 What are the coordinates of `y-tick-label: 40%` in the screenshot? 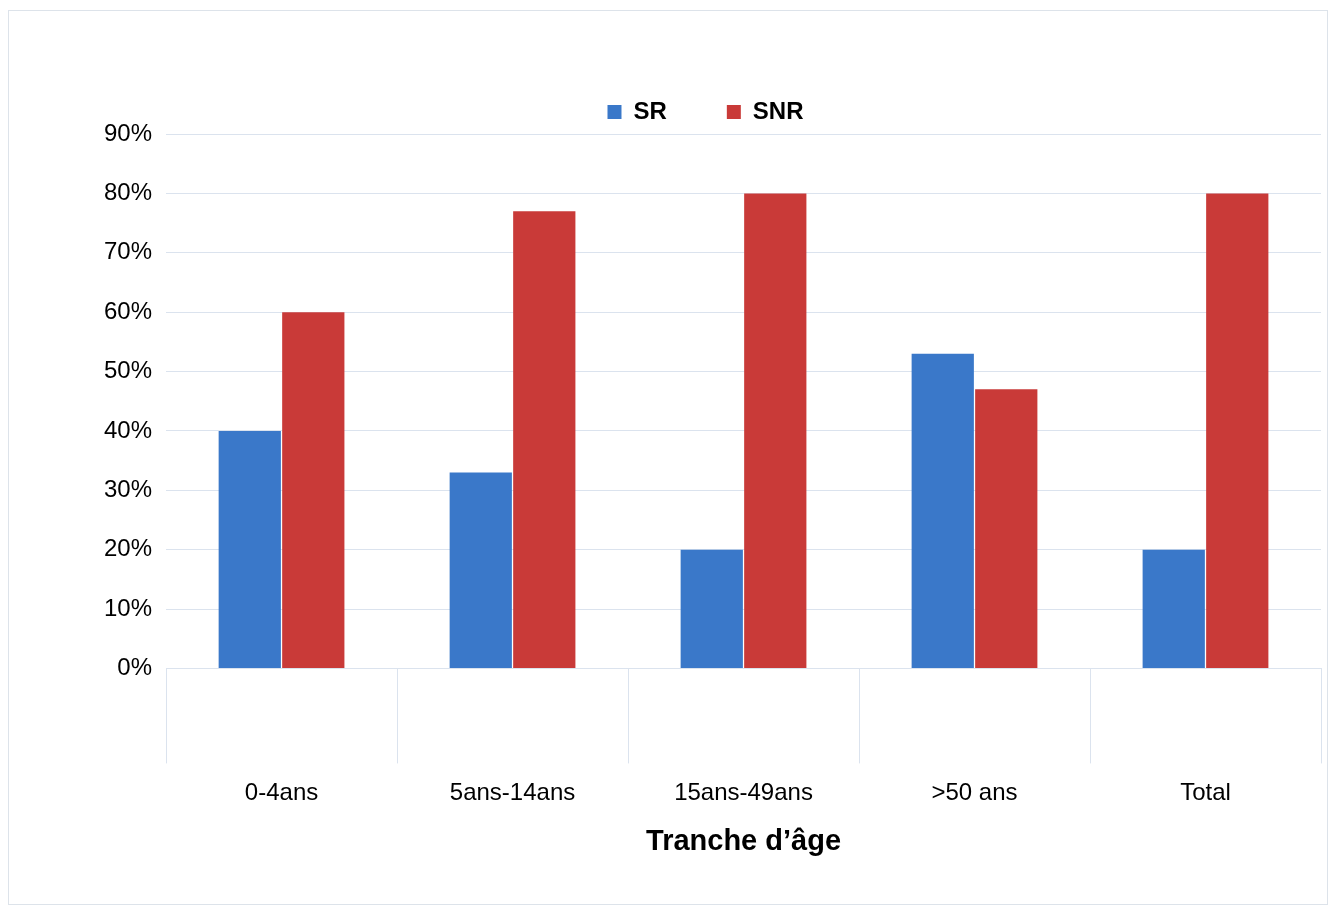 It's located at (128, 429).